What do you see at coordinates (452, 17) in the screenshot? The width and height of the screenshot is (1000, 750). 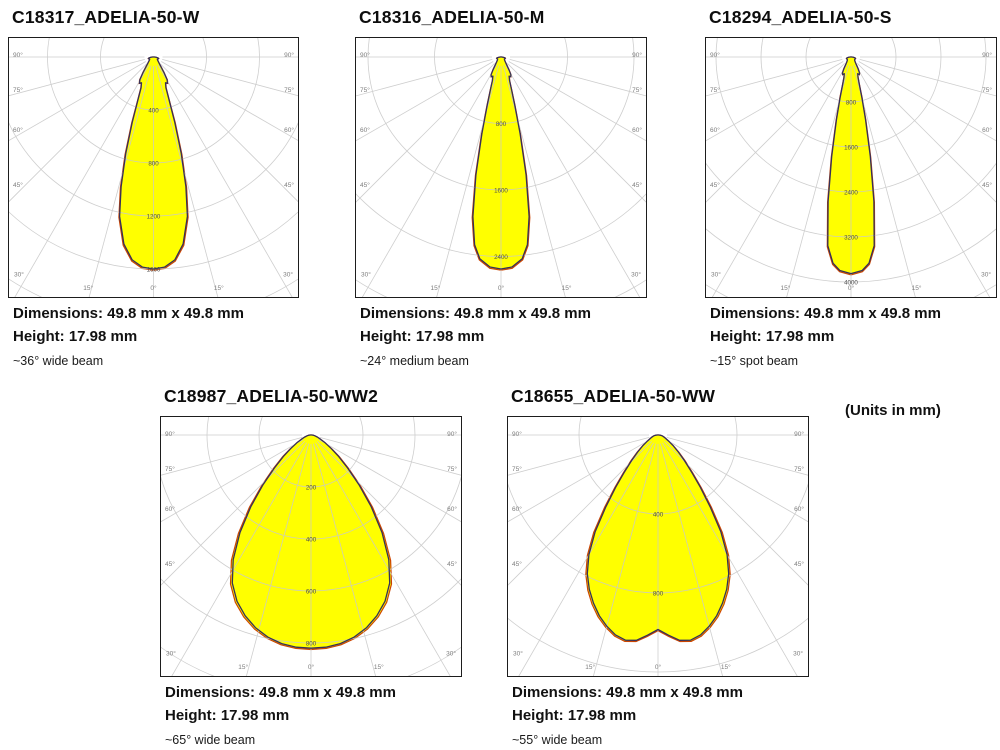 I see `chart-title: C18316_ADELIA-50-M` at bounding box center [452, 17].